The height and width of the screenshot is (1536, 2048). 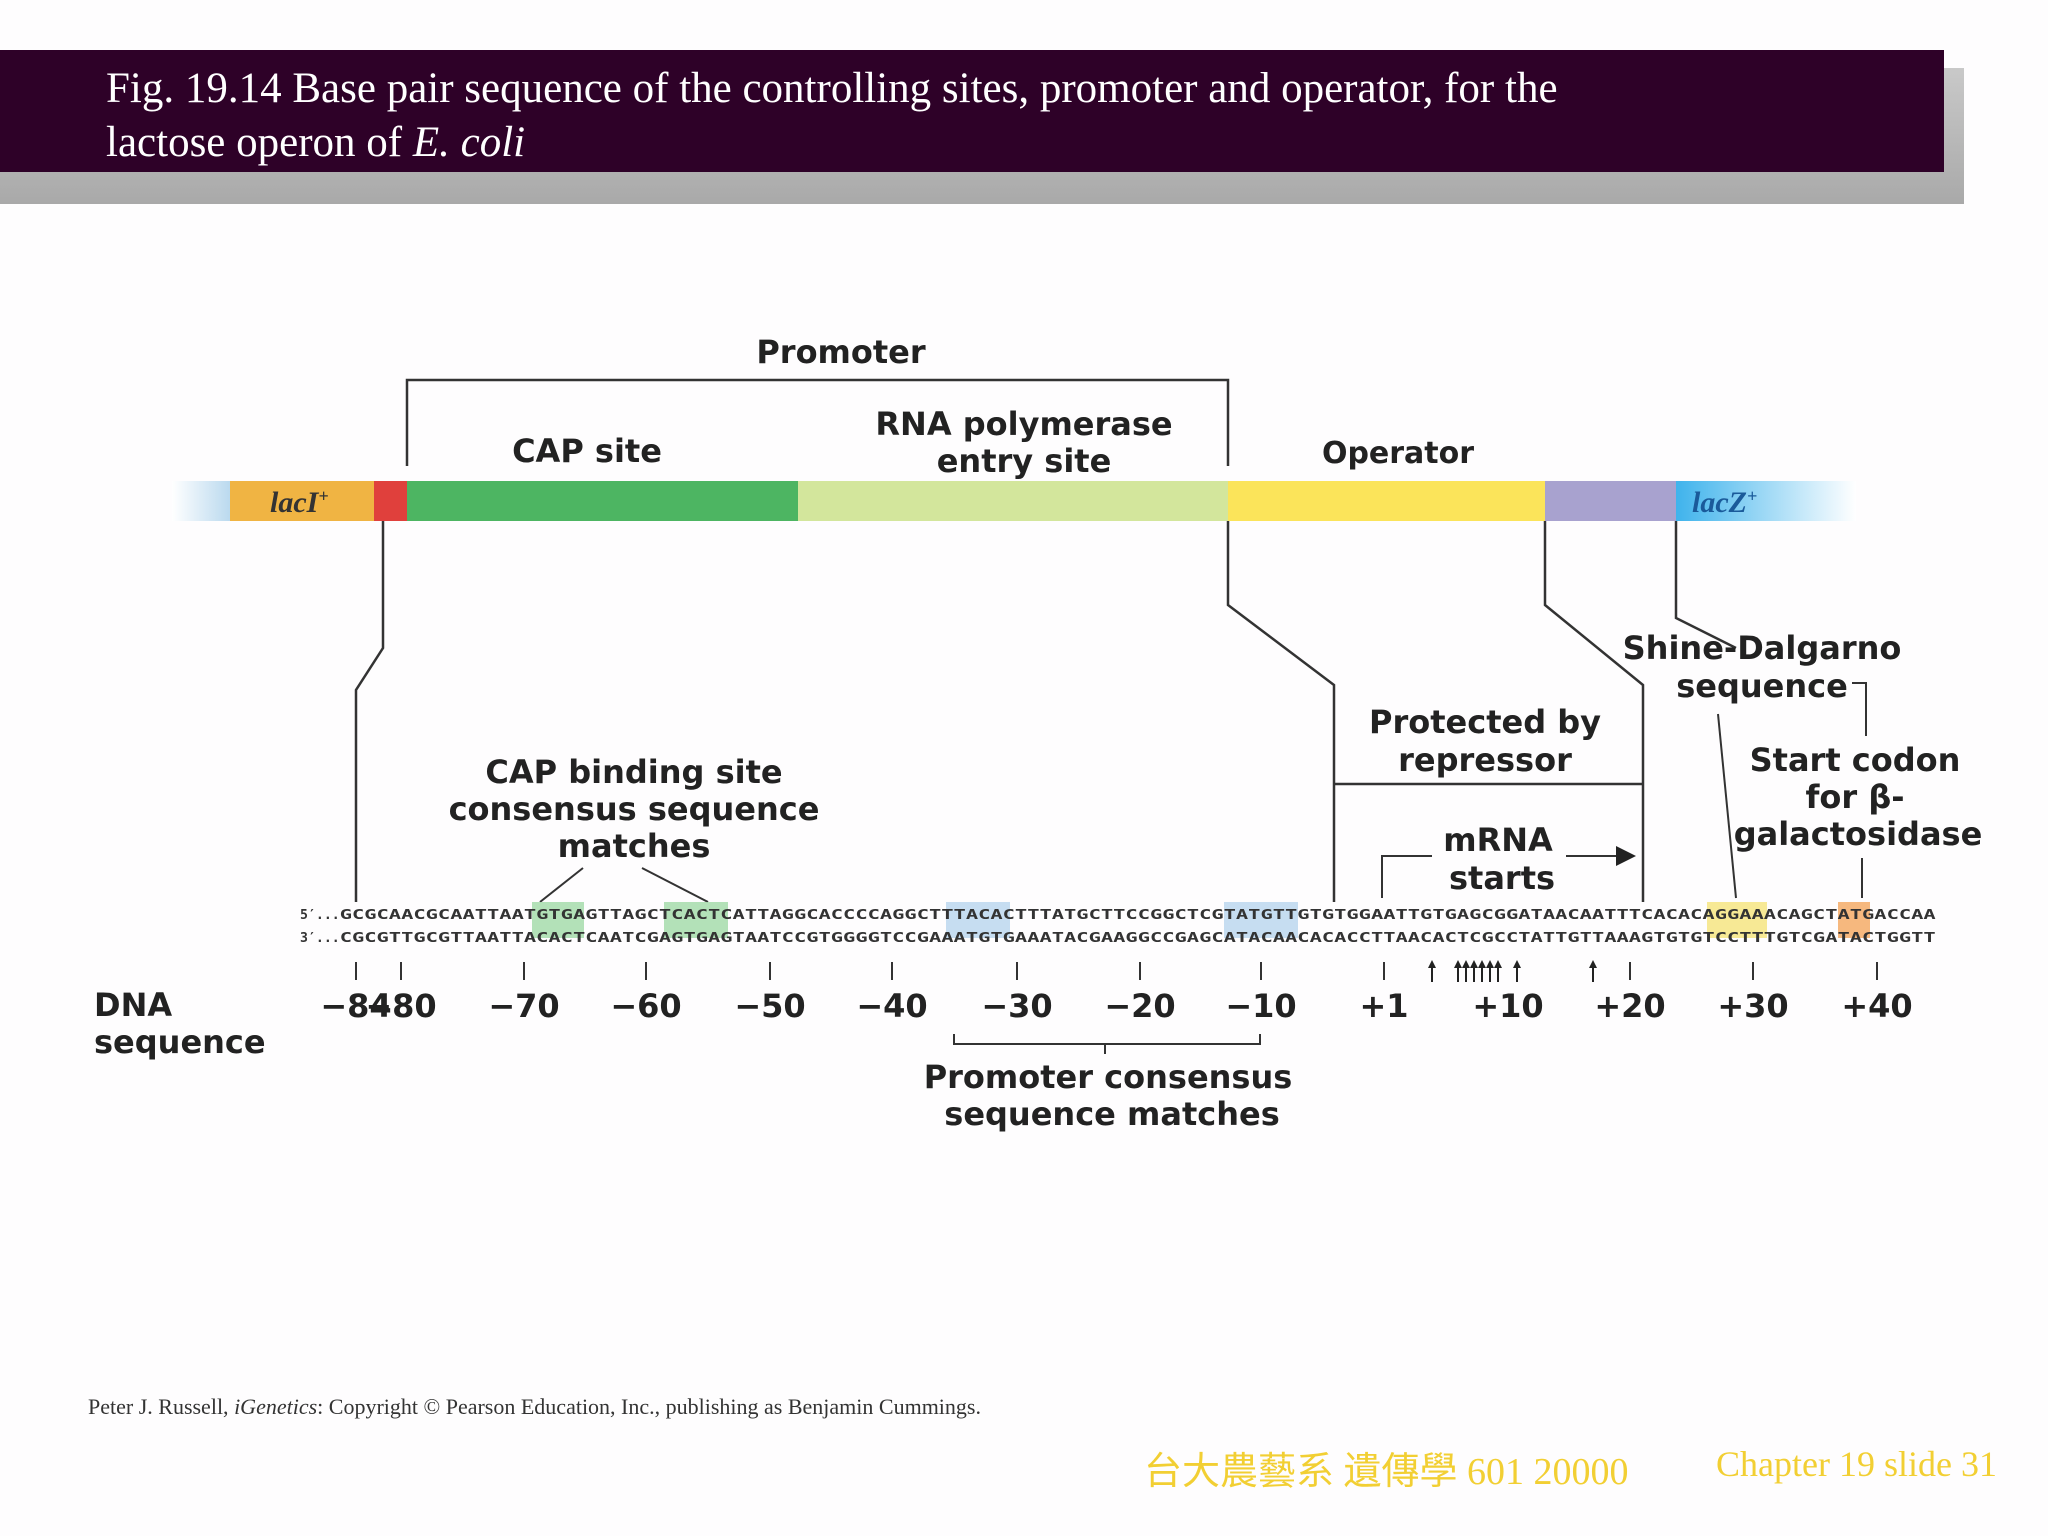 What do you see at coordinates (202, 501) in the screenshot?
I see `gene-bar-left-end` at bounding box center [202, 501].